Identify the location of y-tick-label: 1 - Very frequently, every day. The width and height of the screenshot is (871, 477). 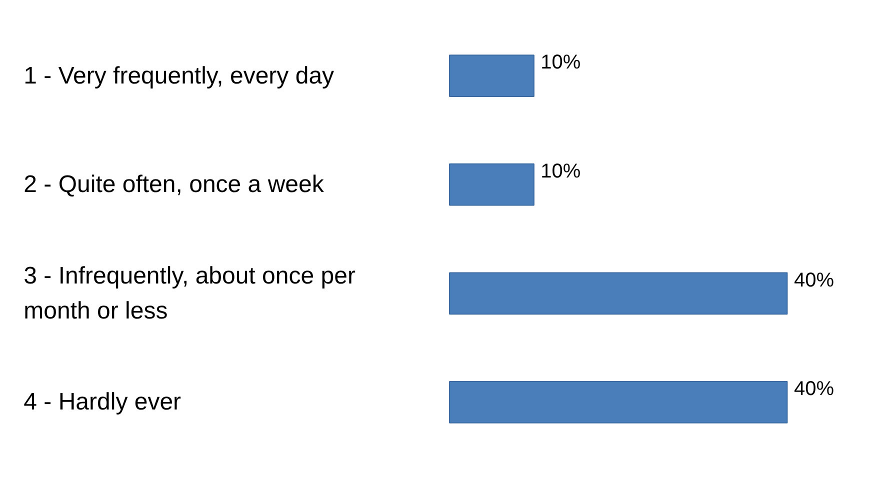
(179, 76).